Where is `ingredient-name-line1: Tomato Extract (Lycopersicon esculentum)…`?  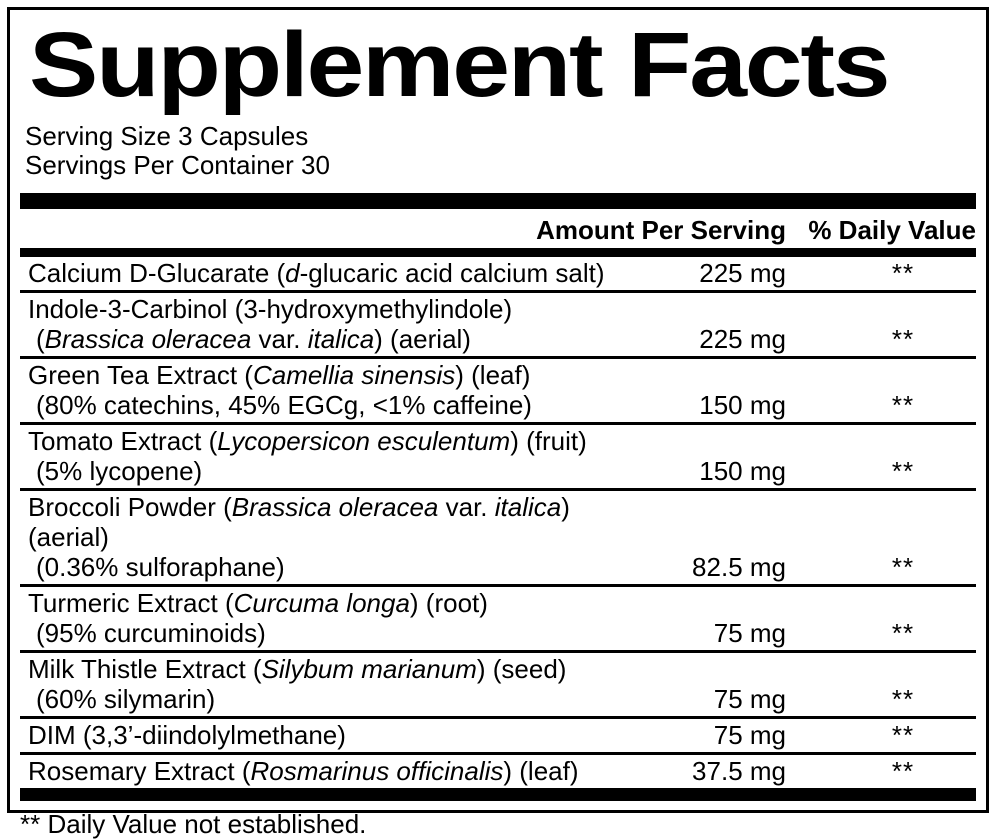
ingredient-name-line1: Tomato Extract (Lycopersicon esculentum)… is located at coordinates (342, 441).